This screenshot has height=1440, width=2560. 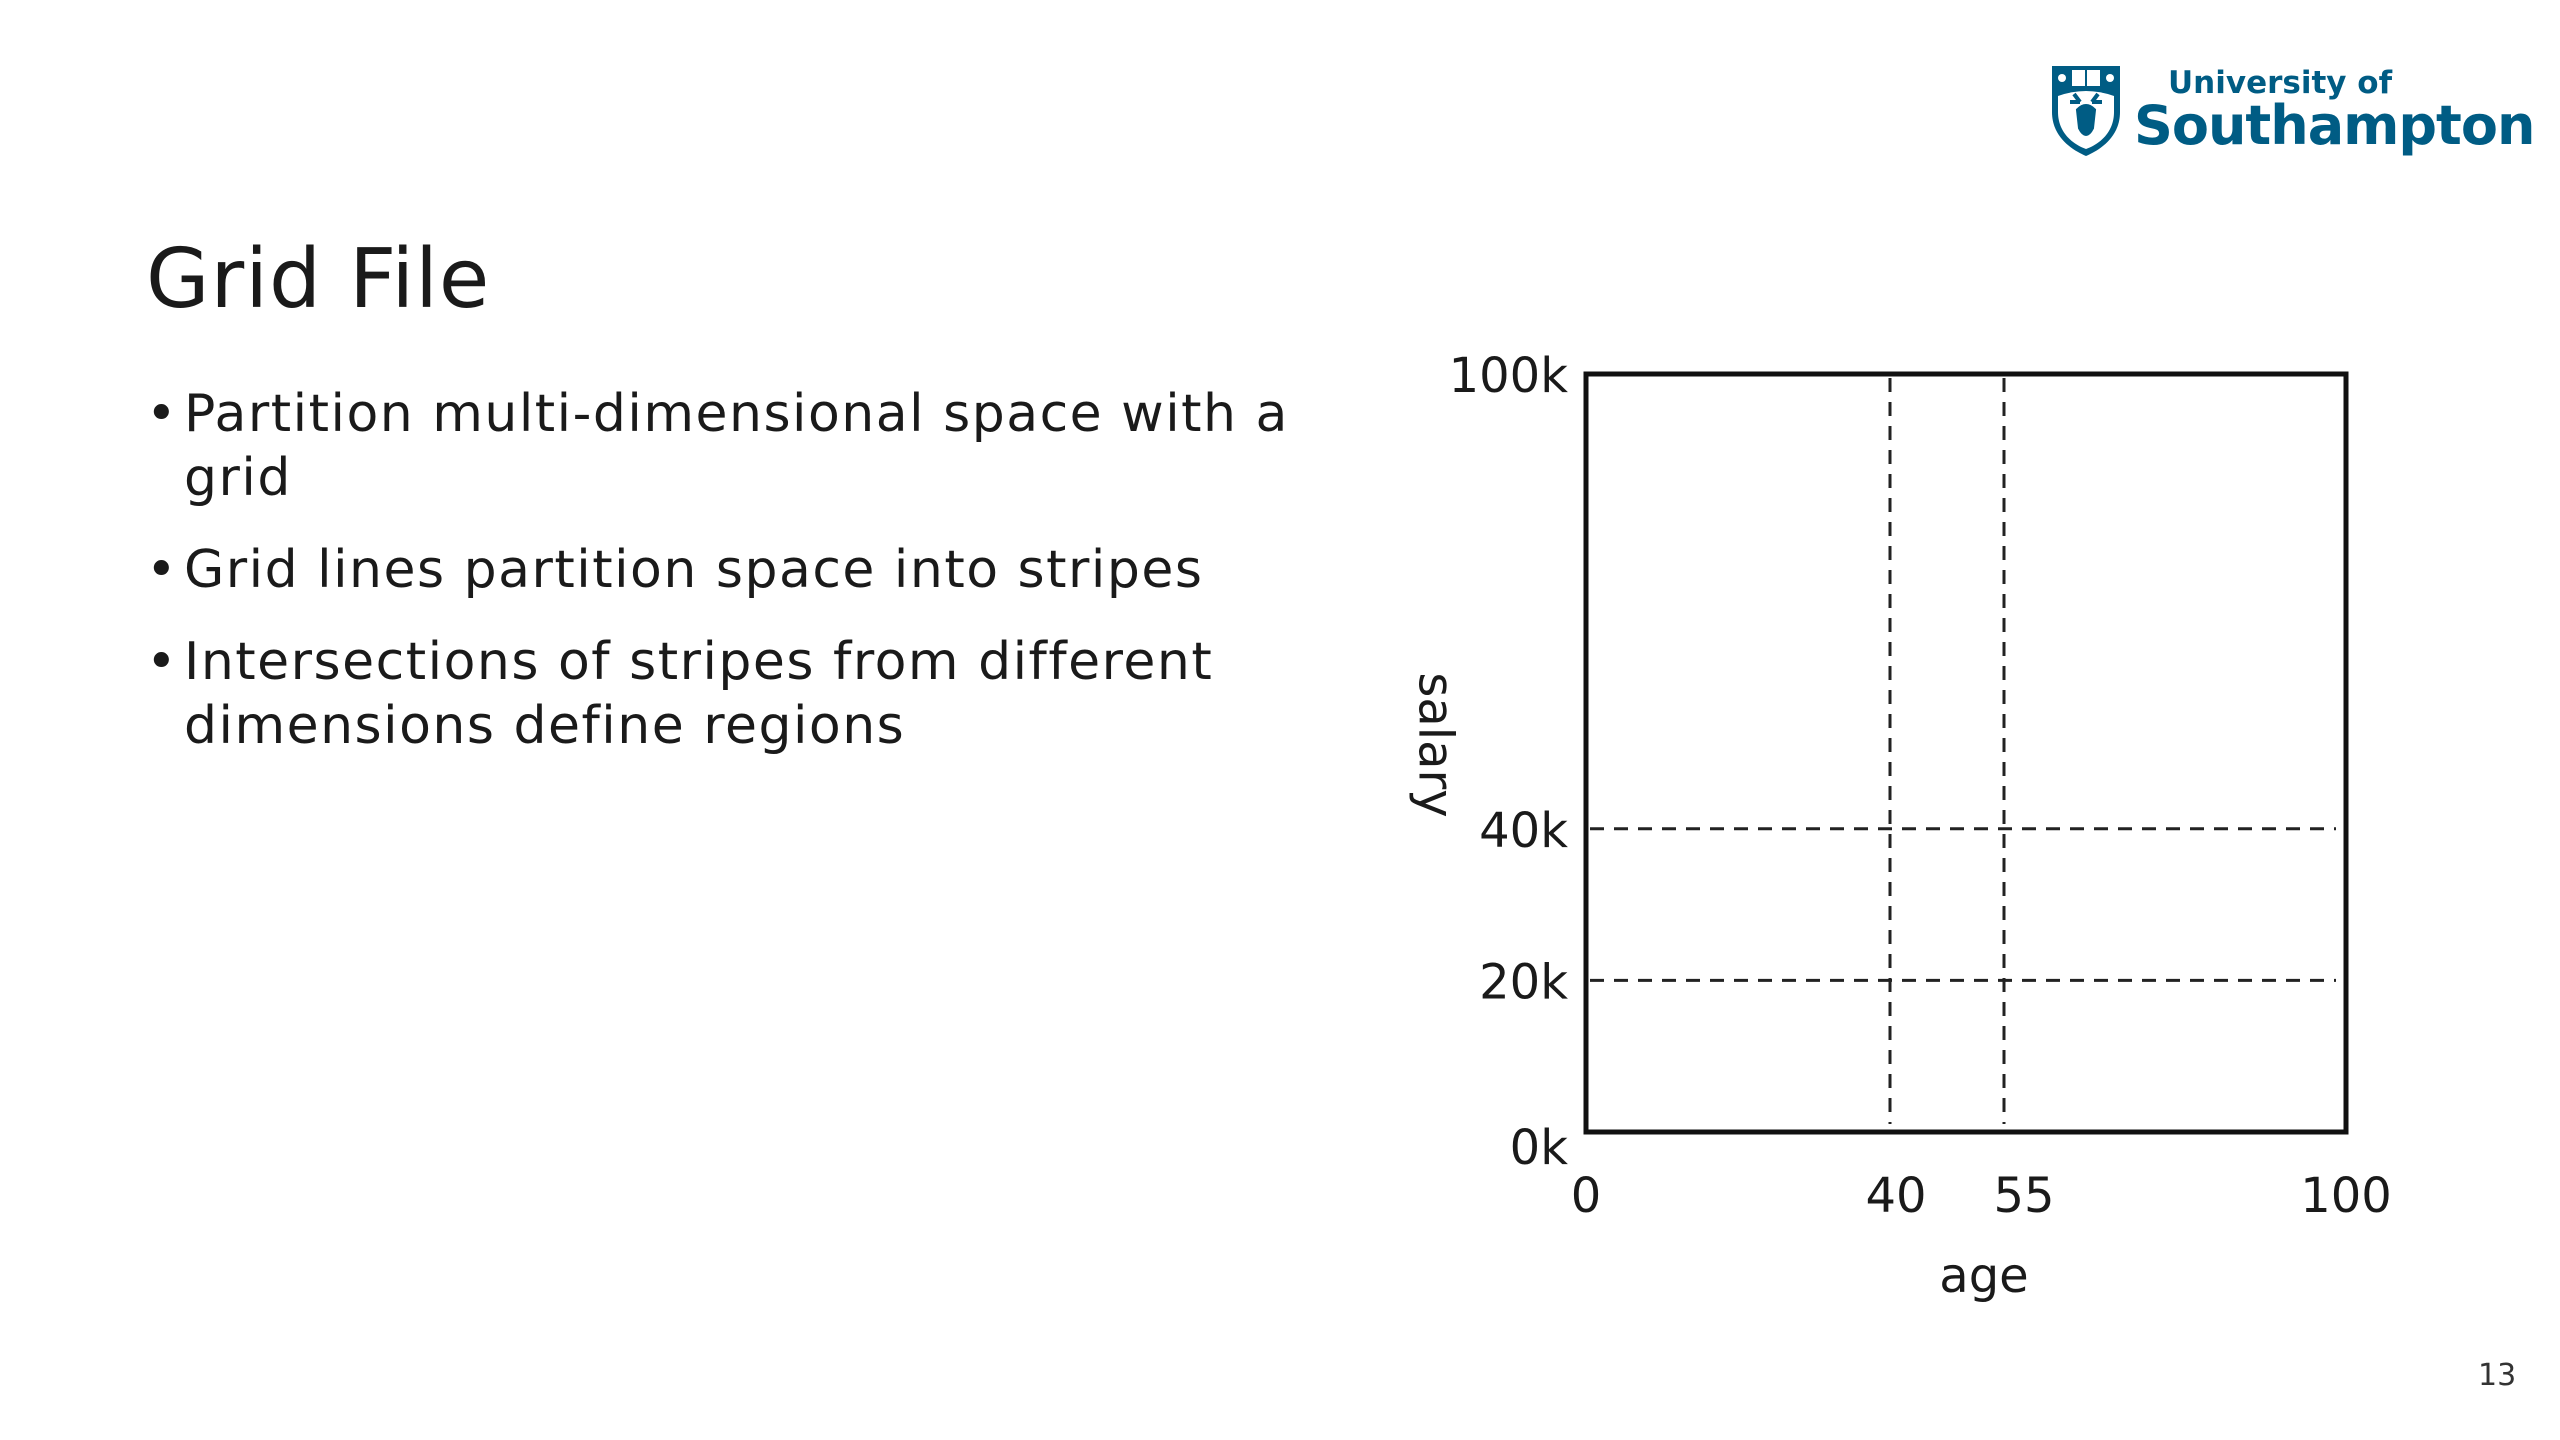 I want to click on bullet-item: • Grid lines partition space into stripes, so click(x=721, y=570).